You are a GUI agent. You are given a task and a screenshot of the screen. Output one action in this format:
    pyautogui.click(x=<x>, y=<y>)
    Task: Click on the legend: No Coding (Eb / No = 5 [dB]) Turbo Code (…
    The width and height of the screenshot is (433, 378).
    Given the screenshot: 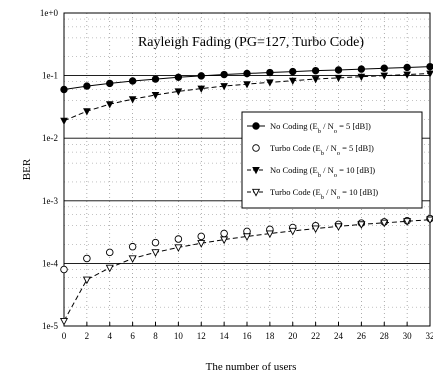 What is the action you would take?
    pyautogui.click(x=332, y=160)
    